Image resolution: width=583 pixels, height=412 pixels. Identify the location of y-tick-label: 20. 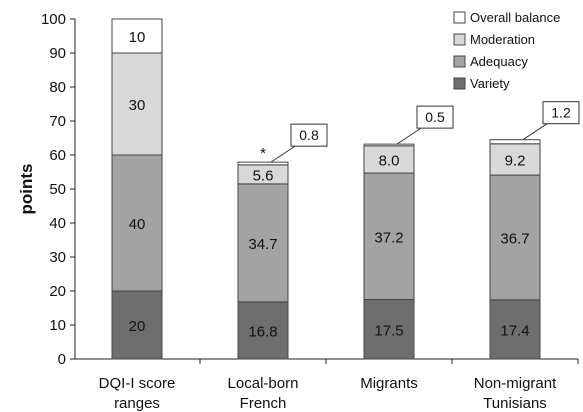
(57, 291).